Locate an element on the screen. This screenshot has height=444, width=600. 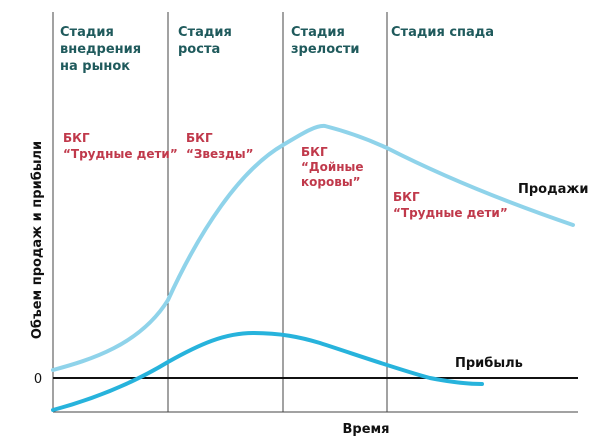
zero-tick-label: 0 is located at coordinates (38, 379).